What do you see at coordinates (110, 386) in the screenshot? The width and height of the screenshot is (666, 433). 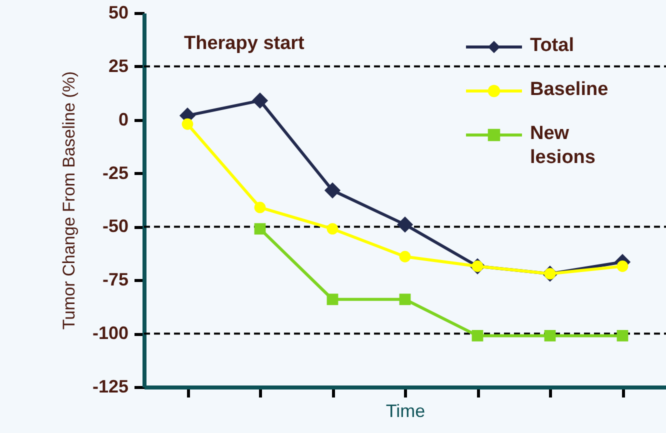 I see `y-tick-label: -125` at bounding box center [110, 386].